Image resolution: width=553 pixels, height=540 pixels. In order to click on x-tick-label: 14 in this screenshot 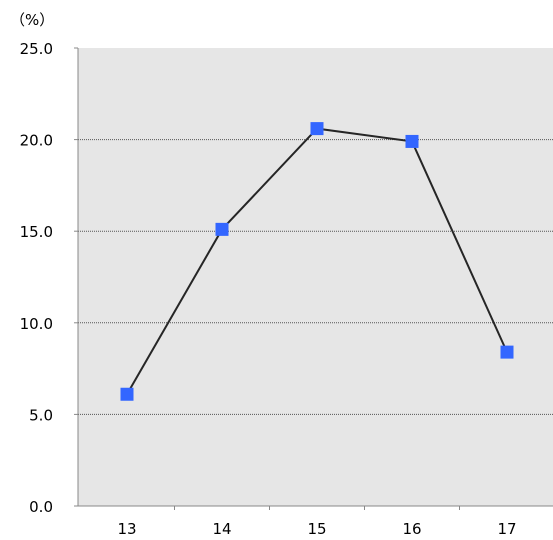, I will do `click(221, 529)`.